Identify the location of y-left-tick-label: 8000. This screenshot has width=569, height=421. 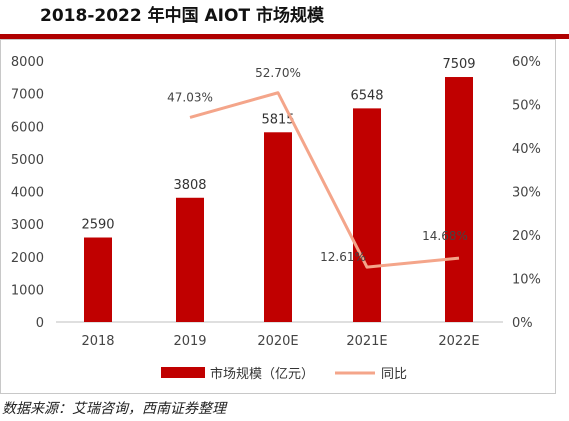
(27, 62).